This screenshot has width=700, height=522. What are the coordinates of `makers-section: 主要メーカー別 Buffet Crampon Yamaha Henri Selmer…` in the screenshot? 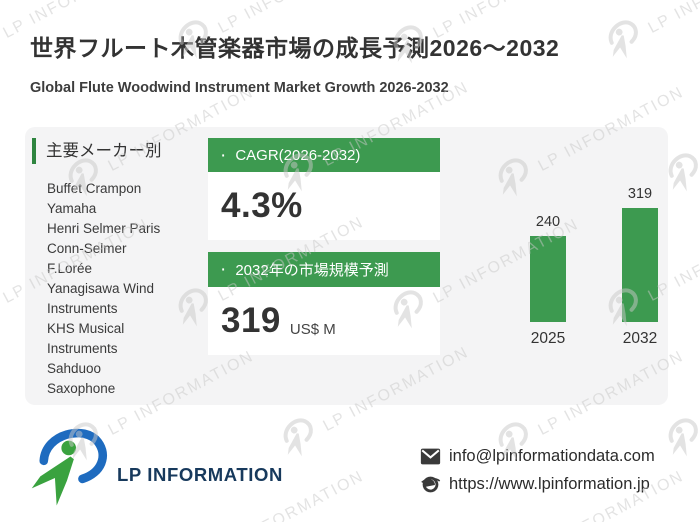 It's located at (118, 268).